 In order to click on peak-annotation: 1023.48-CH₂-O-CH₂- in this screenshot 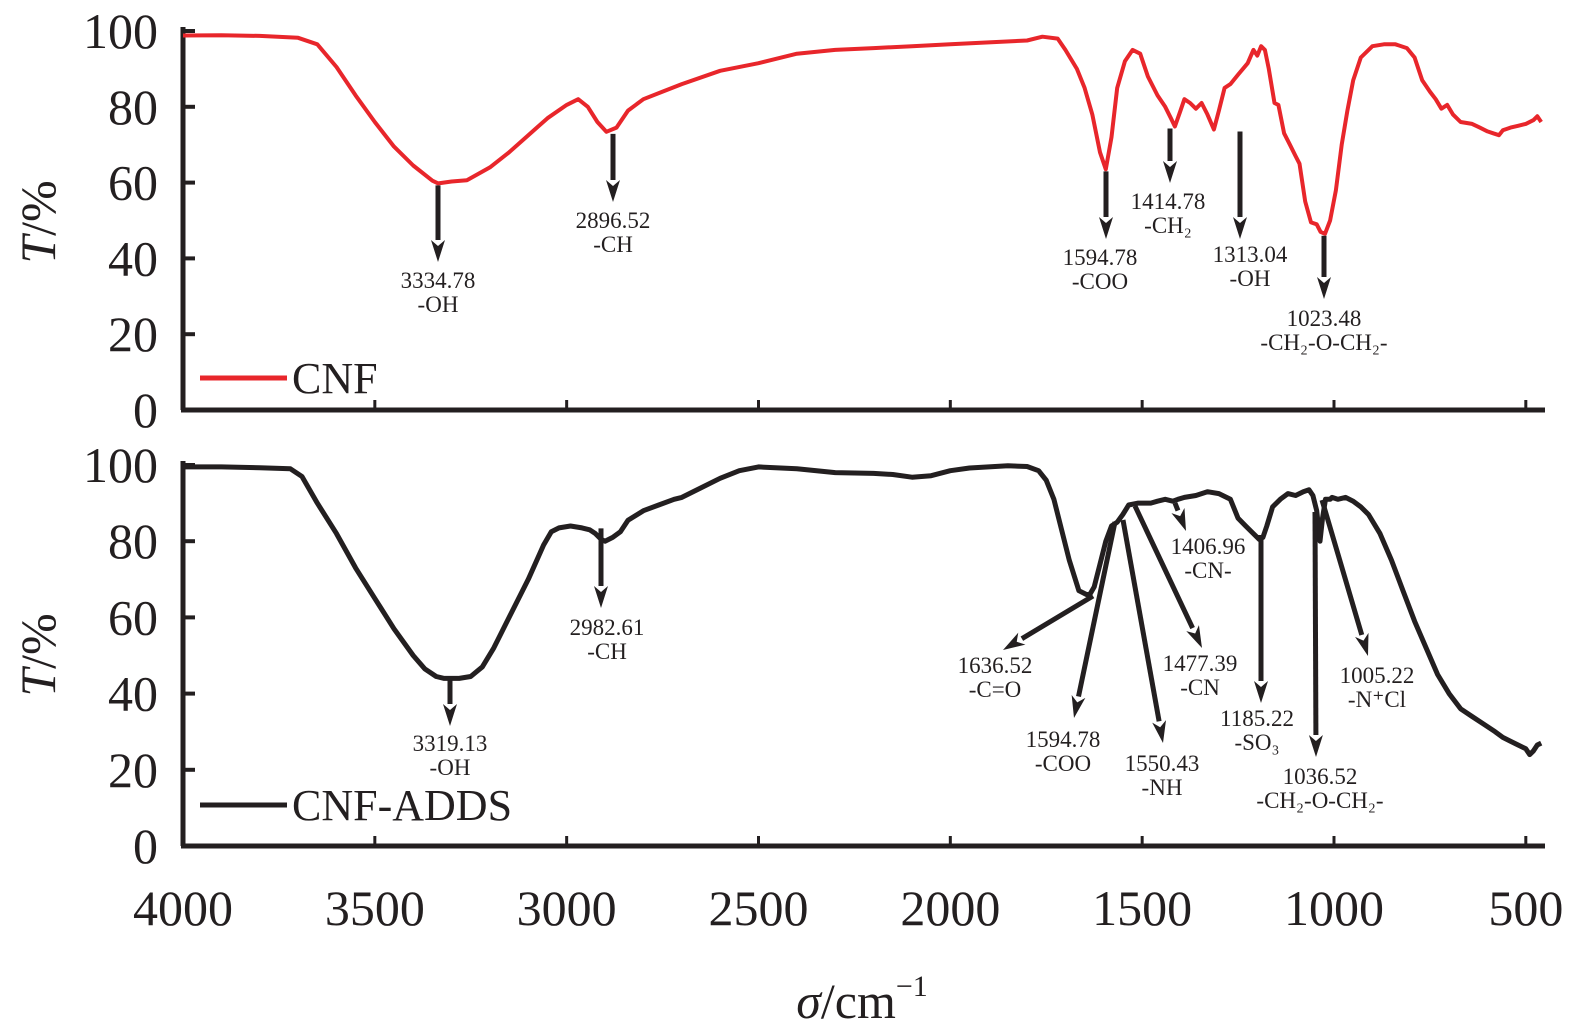, I will do `click(1324, 295)`.